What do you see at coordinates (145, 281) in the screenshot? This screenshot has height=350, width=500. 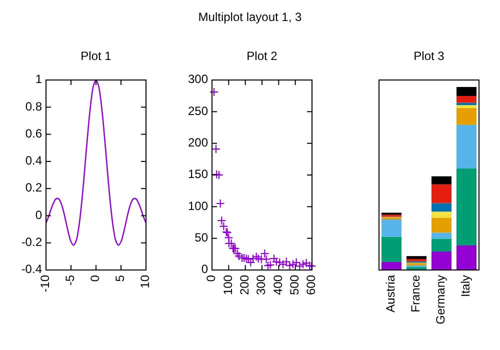 I see `x-tick-label: 10` at bounding box center [145, 281].